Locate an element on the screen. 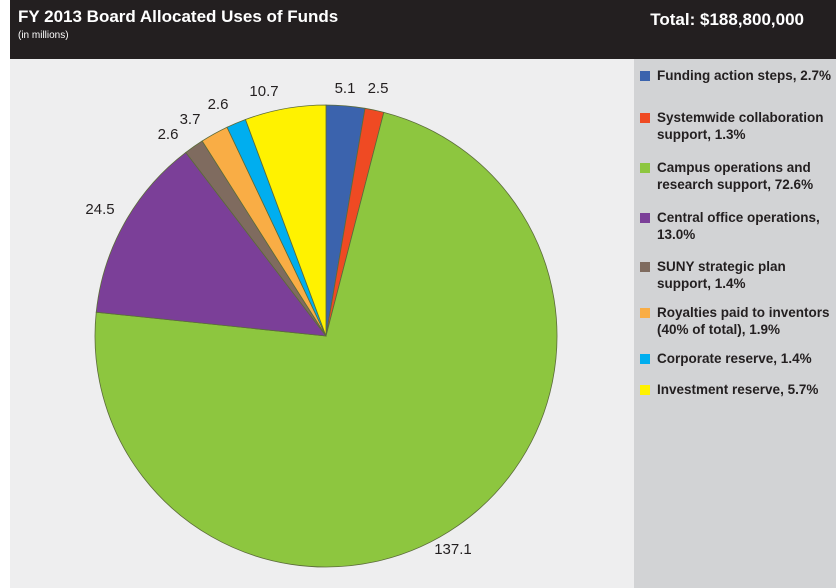 Image resolution: width=836 pixels, height=588 pixels. slice-value-label: 3.7 is located at coordinates (190, 119).